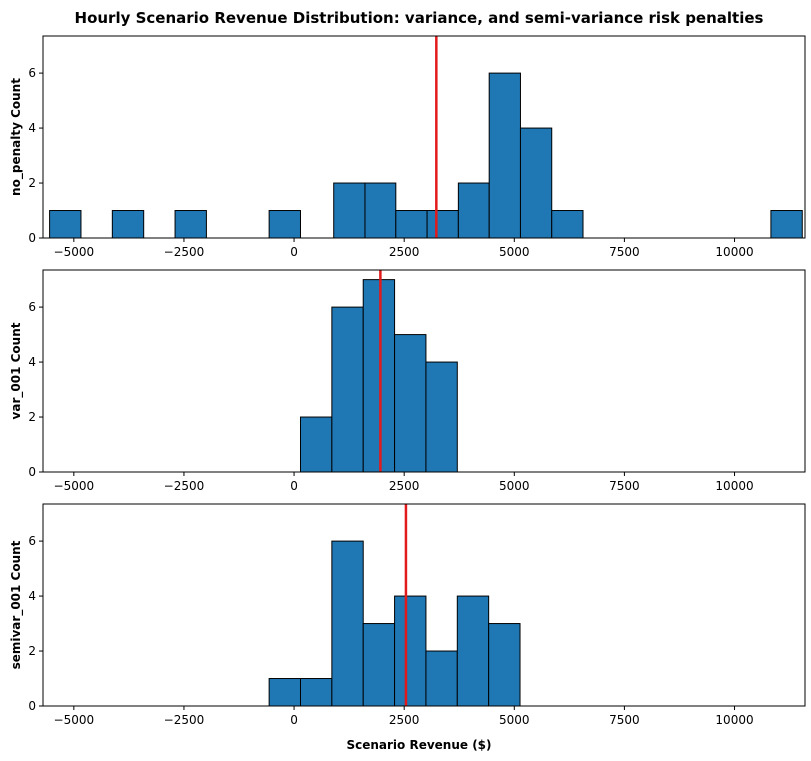 This screenshot has height=761, width=811. I want to click on x-axis-label: Scenario Revenue ($), so click(418, 745).